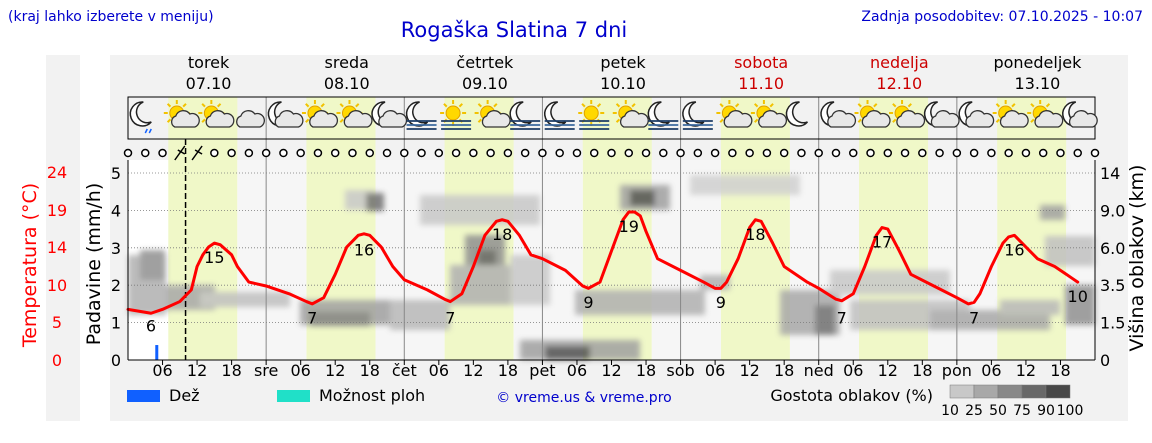 The height and width of the screenshot is (443, 1152). I want to click on day-date: 13.10, so click(1038, 83).